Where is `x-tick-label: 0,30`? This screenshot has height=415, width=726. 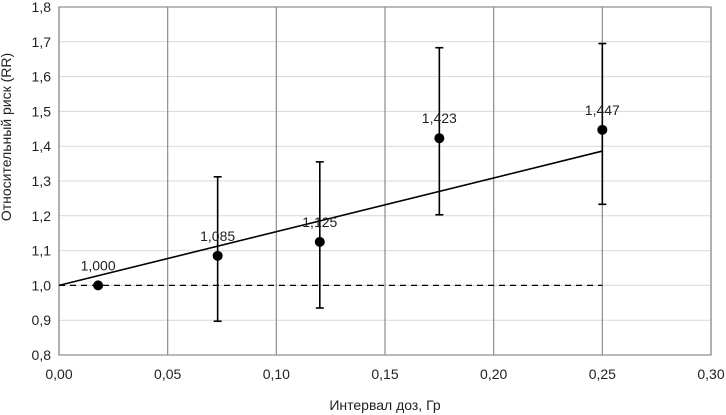 x-tick-label: 0,30 is located at coordinates (710, 374).